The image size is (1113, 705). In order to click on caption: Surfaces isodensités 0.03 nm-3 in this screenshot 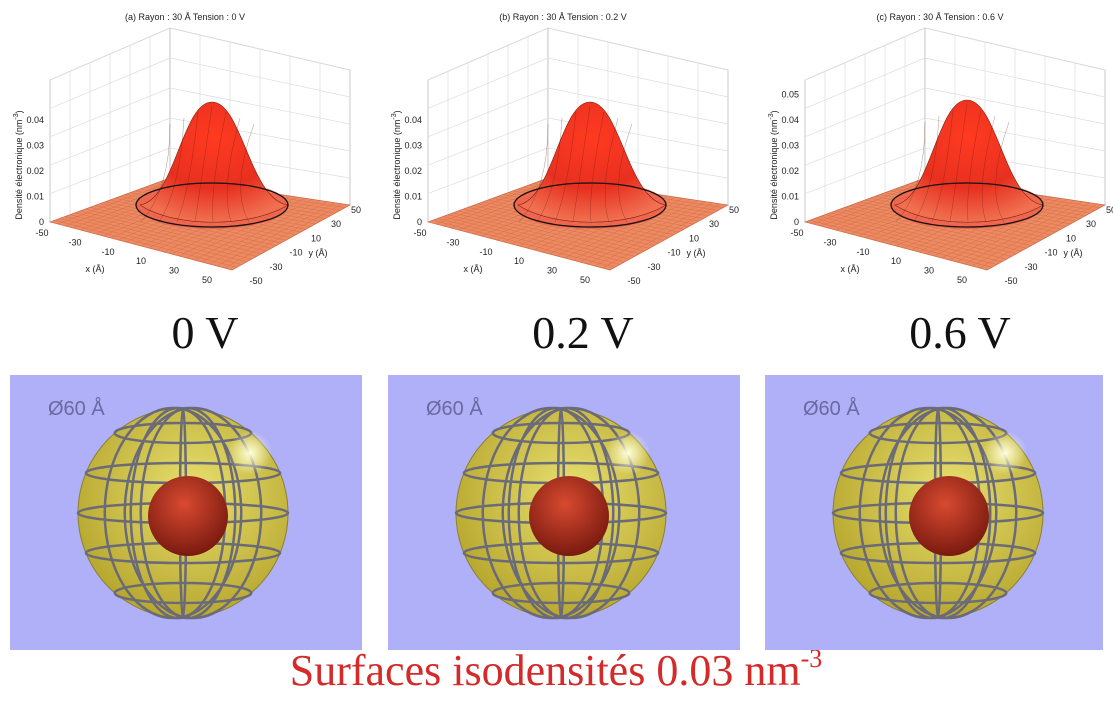, I will do `click(556, 669)`.